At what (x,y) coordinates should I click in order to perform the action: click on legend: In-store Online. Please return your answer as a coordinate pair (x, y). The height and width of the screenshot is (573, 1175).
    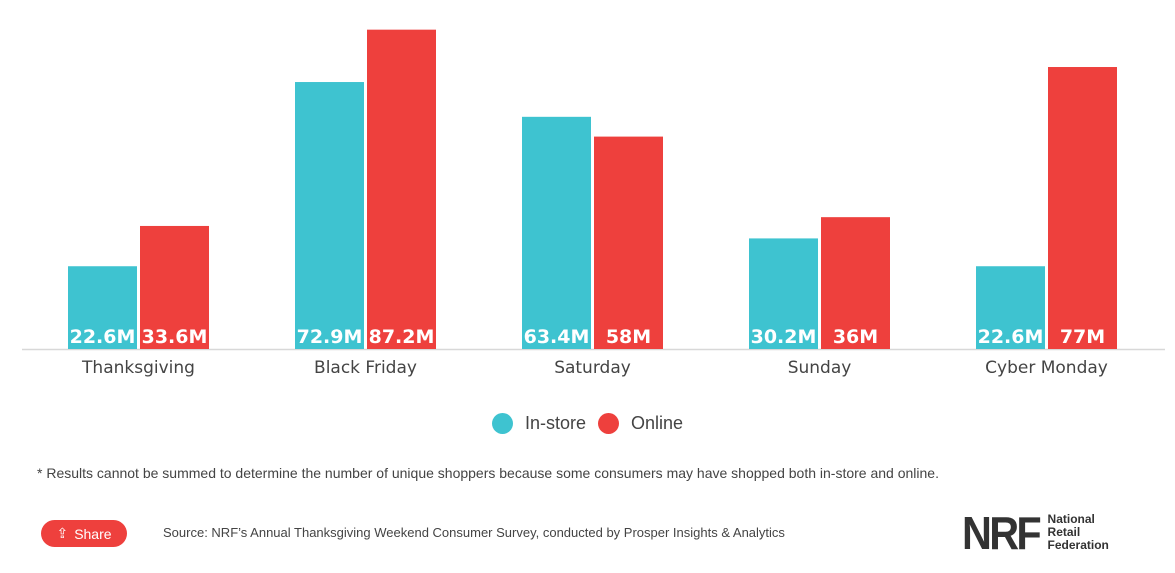
    Looking at the image, I should click on (587, 423).